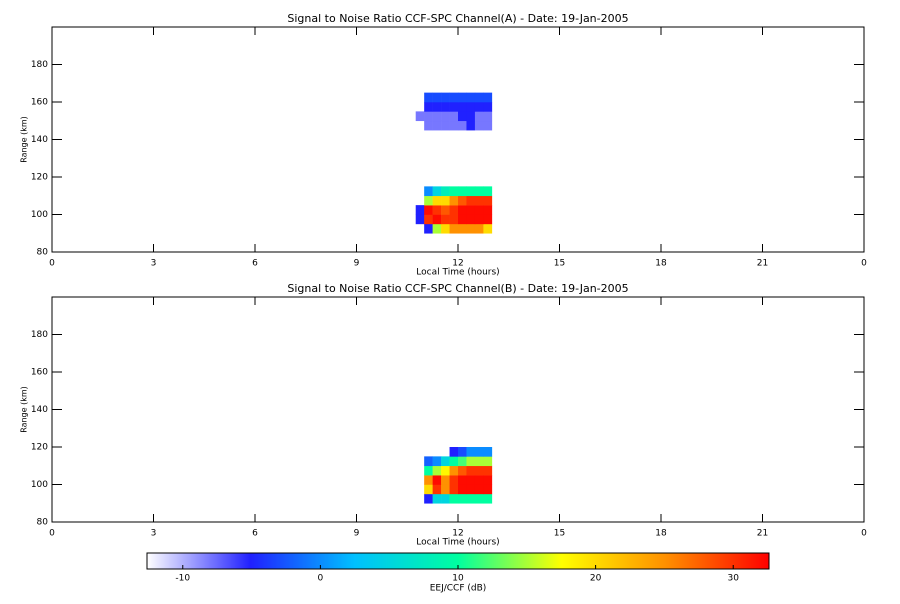  Describe the element at coordinates (39, 65) in the screenshot. I see `y-tick-label: 180` at that location.